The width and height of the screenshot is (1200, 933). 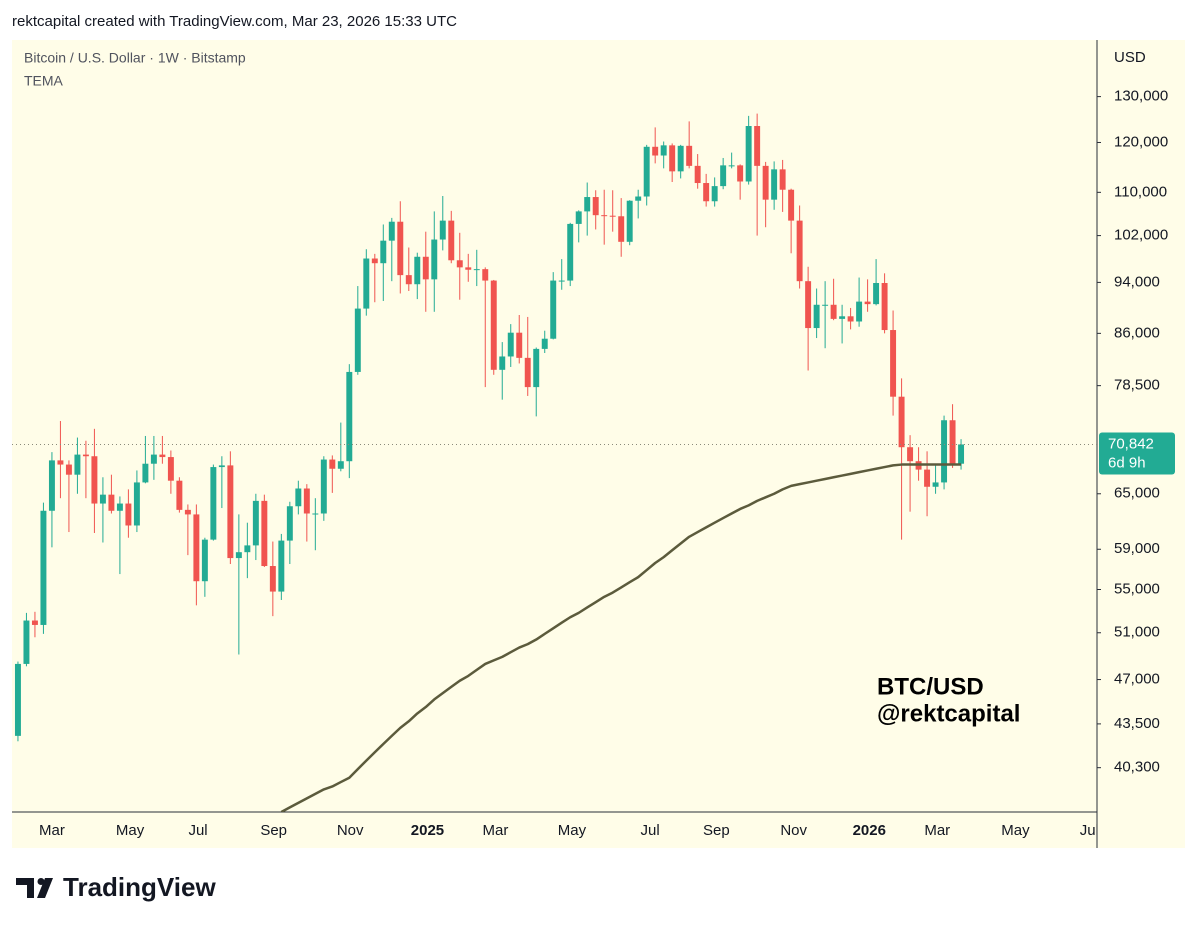 I want to click on y-tick-label: 65,000, so click(x=1137, y=493).